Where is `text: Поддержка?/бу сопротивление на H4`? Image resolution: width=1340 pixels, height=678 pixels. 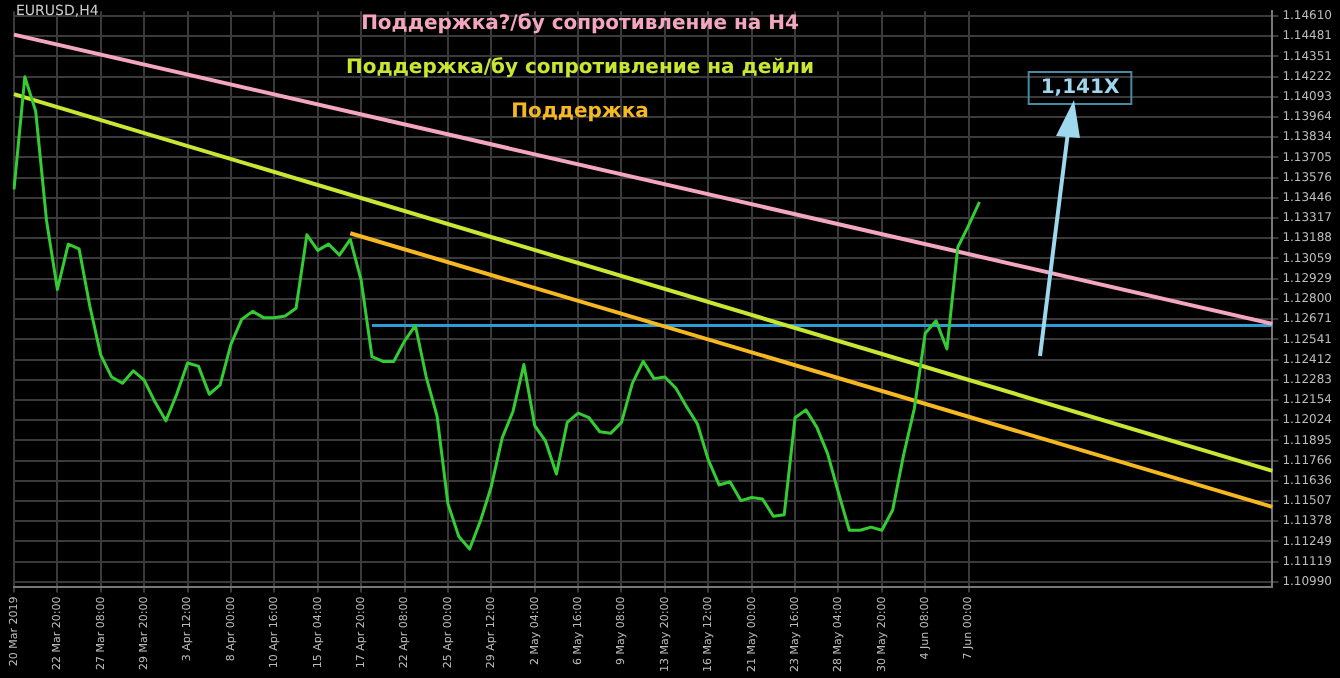
text: Поддержка?/бу сопротивление на H4 is located at coordinates (580, 24).